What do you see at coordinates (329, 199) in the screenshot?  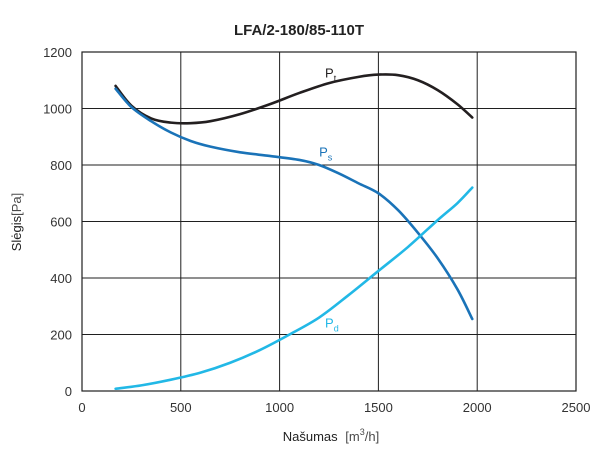 I see `series-labels: Pt Ps Pd` at bounding box center [329, 199].